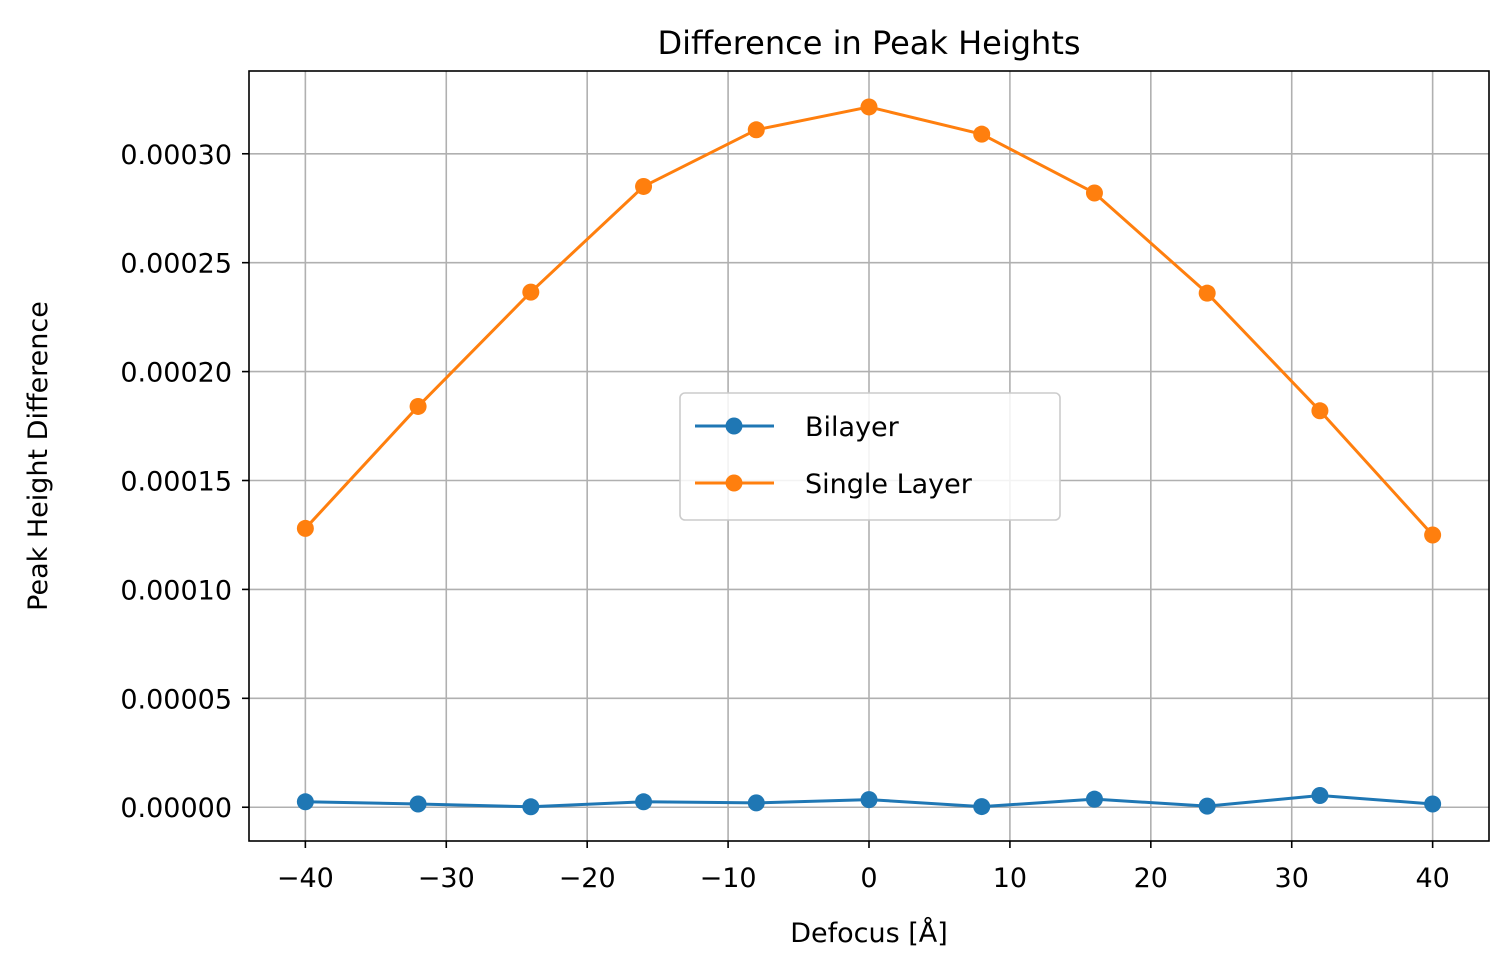  What do you see at coordinates (869, 933) in the screenshot?
I see `x-axis-label: Defocus [Å]` at bounding box center [869, 933].